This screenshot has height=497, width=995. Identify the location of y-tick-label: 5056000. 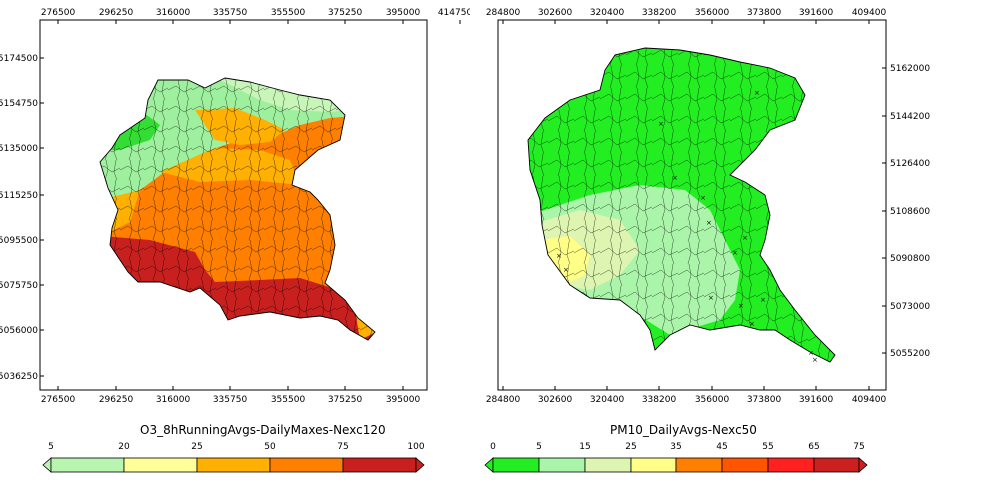
(19, 331).